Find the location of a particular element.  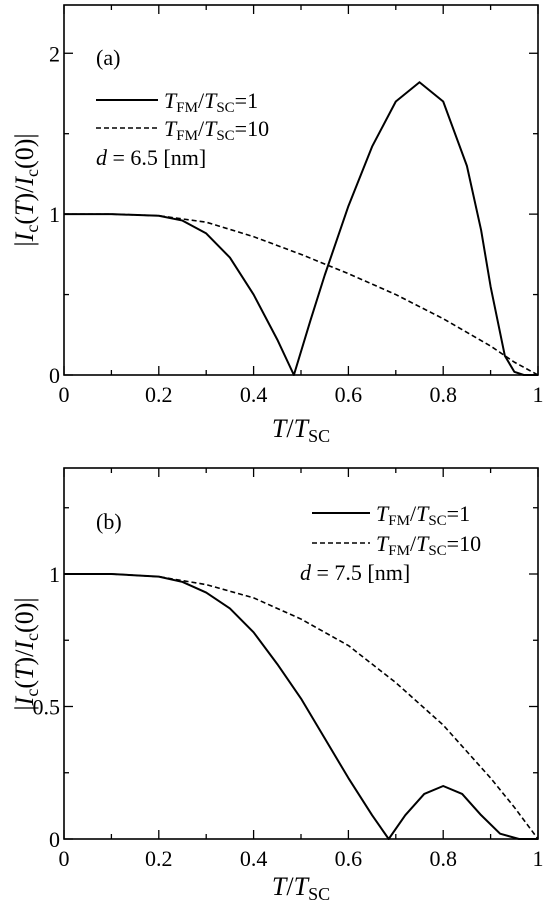

annotation-d-a: d = 6.5 [nm] is located at coordinates (151, 157).